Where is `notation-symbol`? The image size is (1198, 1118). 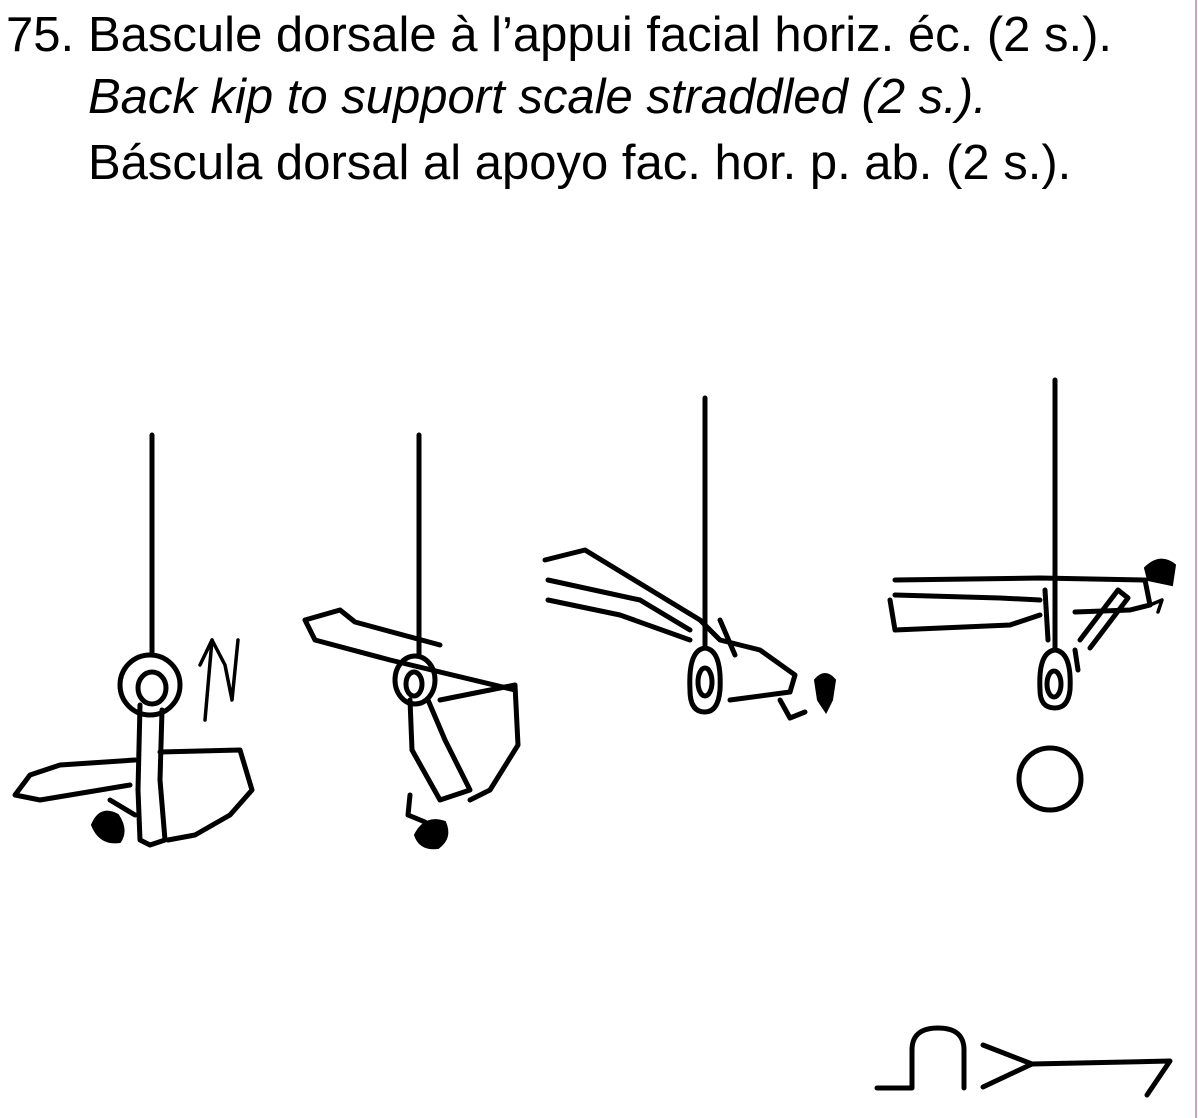
notation-symbol is located at coordinates (1023, 1061).